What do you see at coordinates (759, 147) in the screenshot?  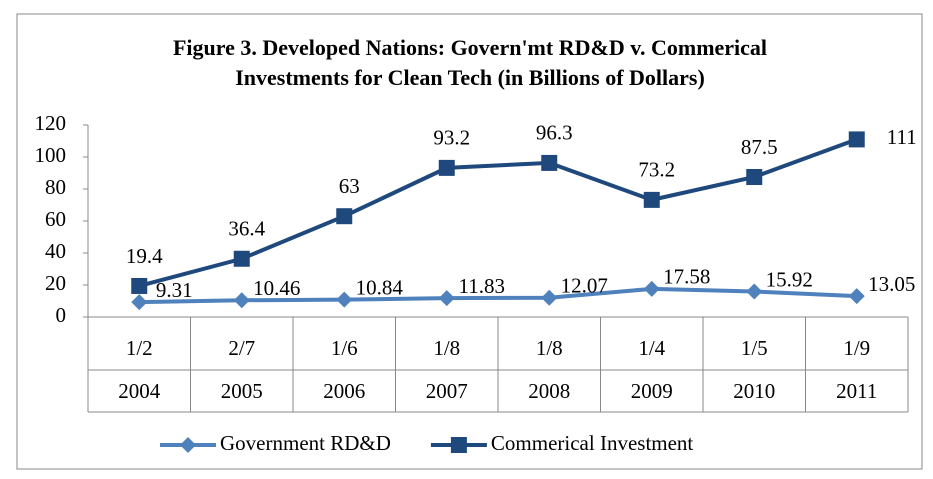 I see `data-label: 87.5` at bounding box center [759, 147].